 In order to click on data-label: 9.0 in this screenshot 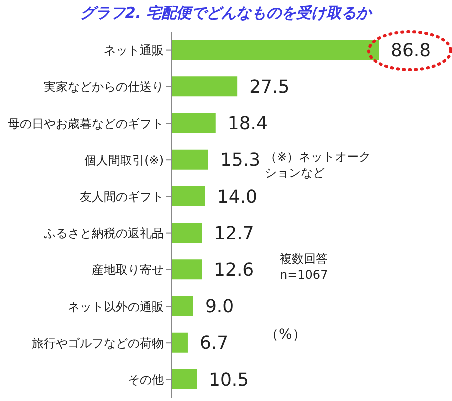, I will do `click(219, 307)`.